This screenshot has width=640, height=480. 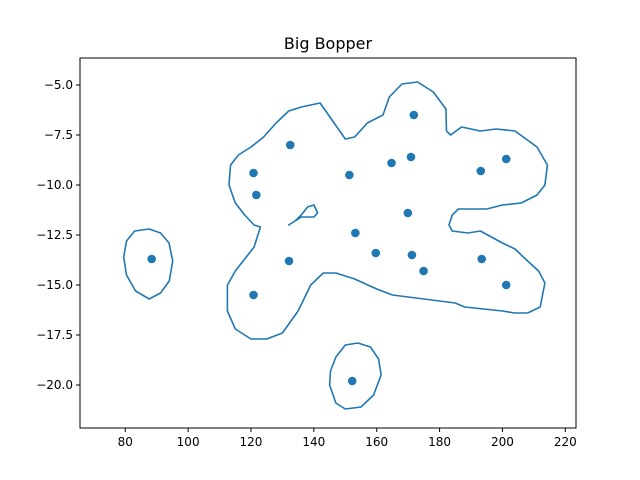 What do you see at coordinates (328, 43) in the screenshot?
I see `chart-title: Big Bopper` at bounding box center [328, 43].